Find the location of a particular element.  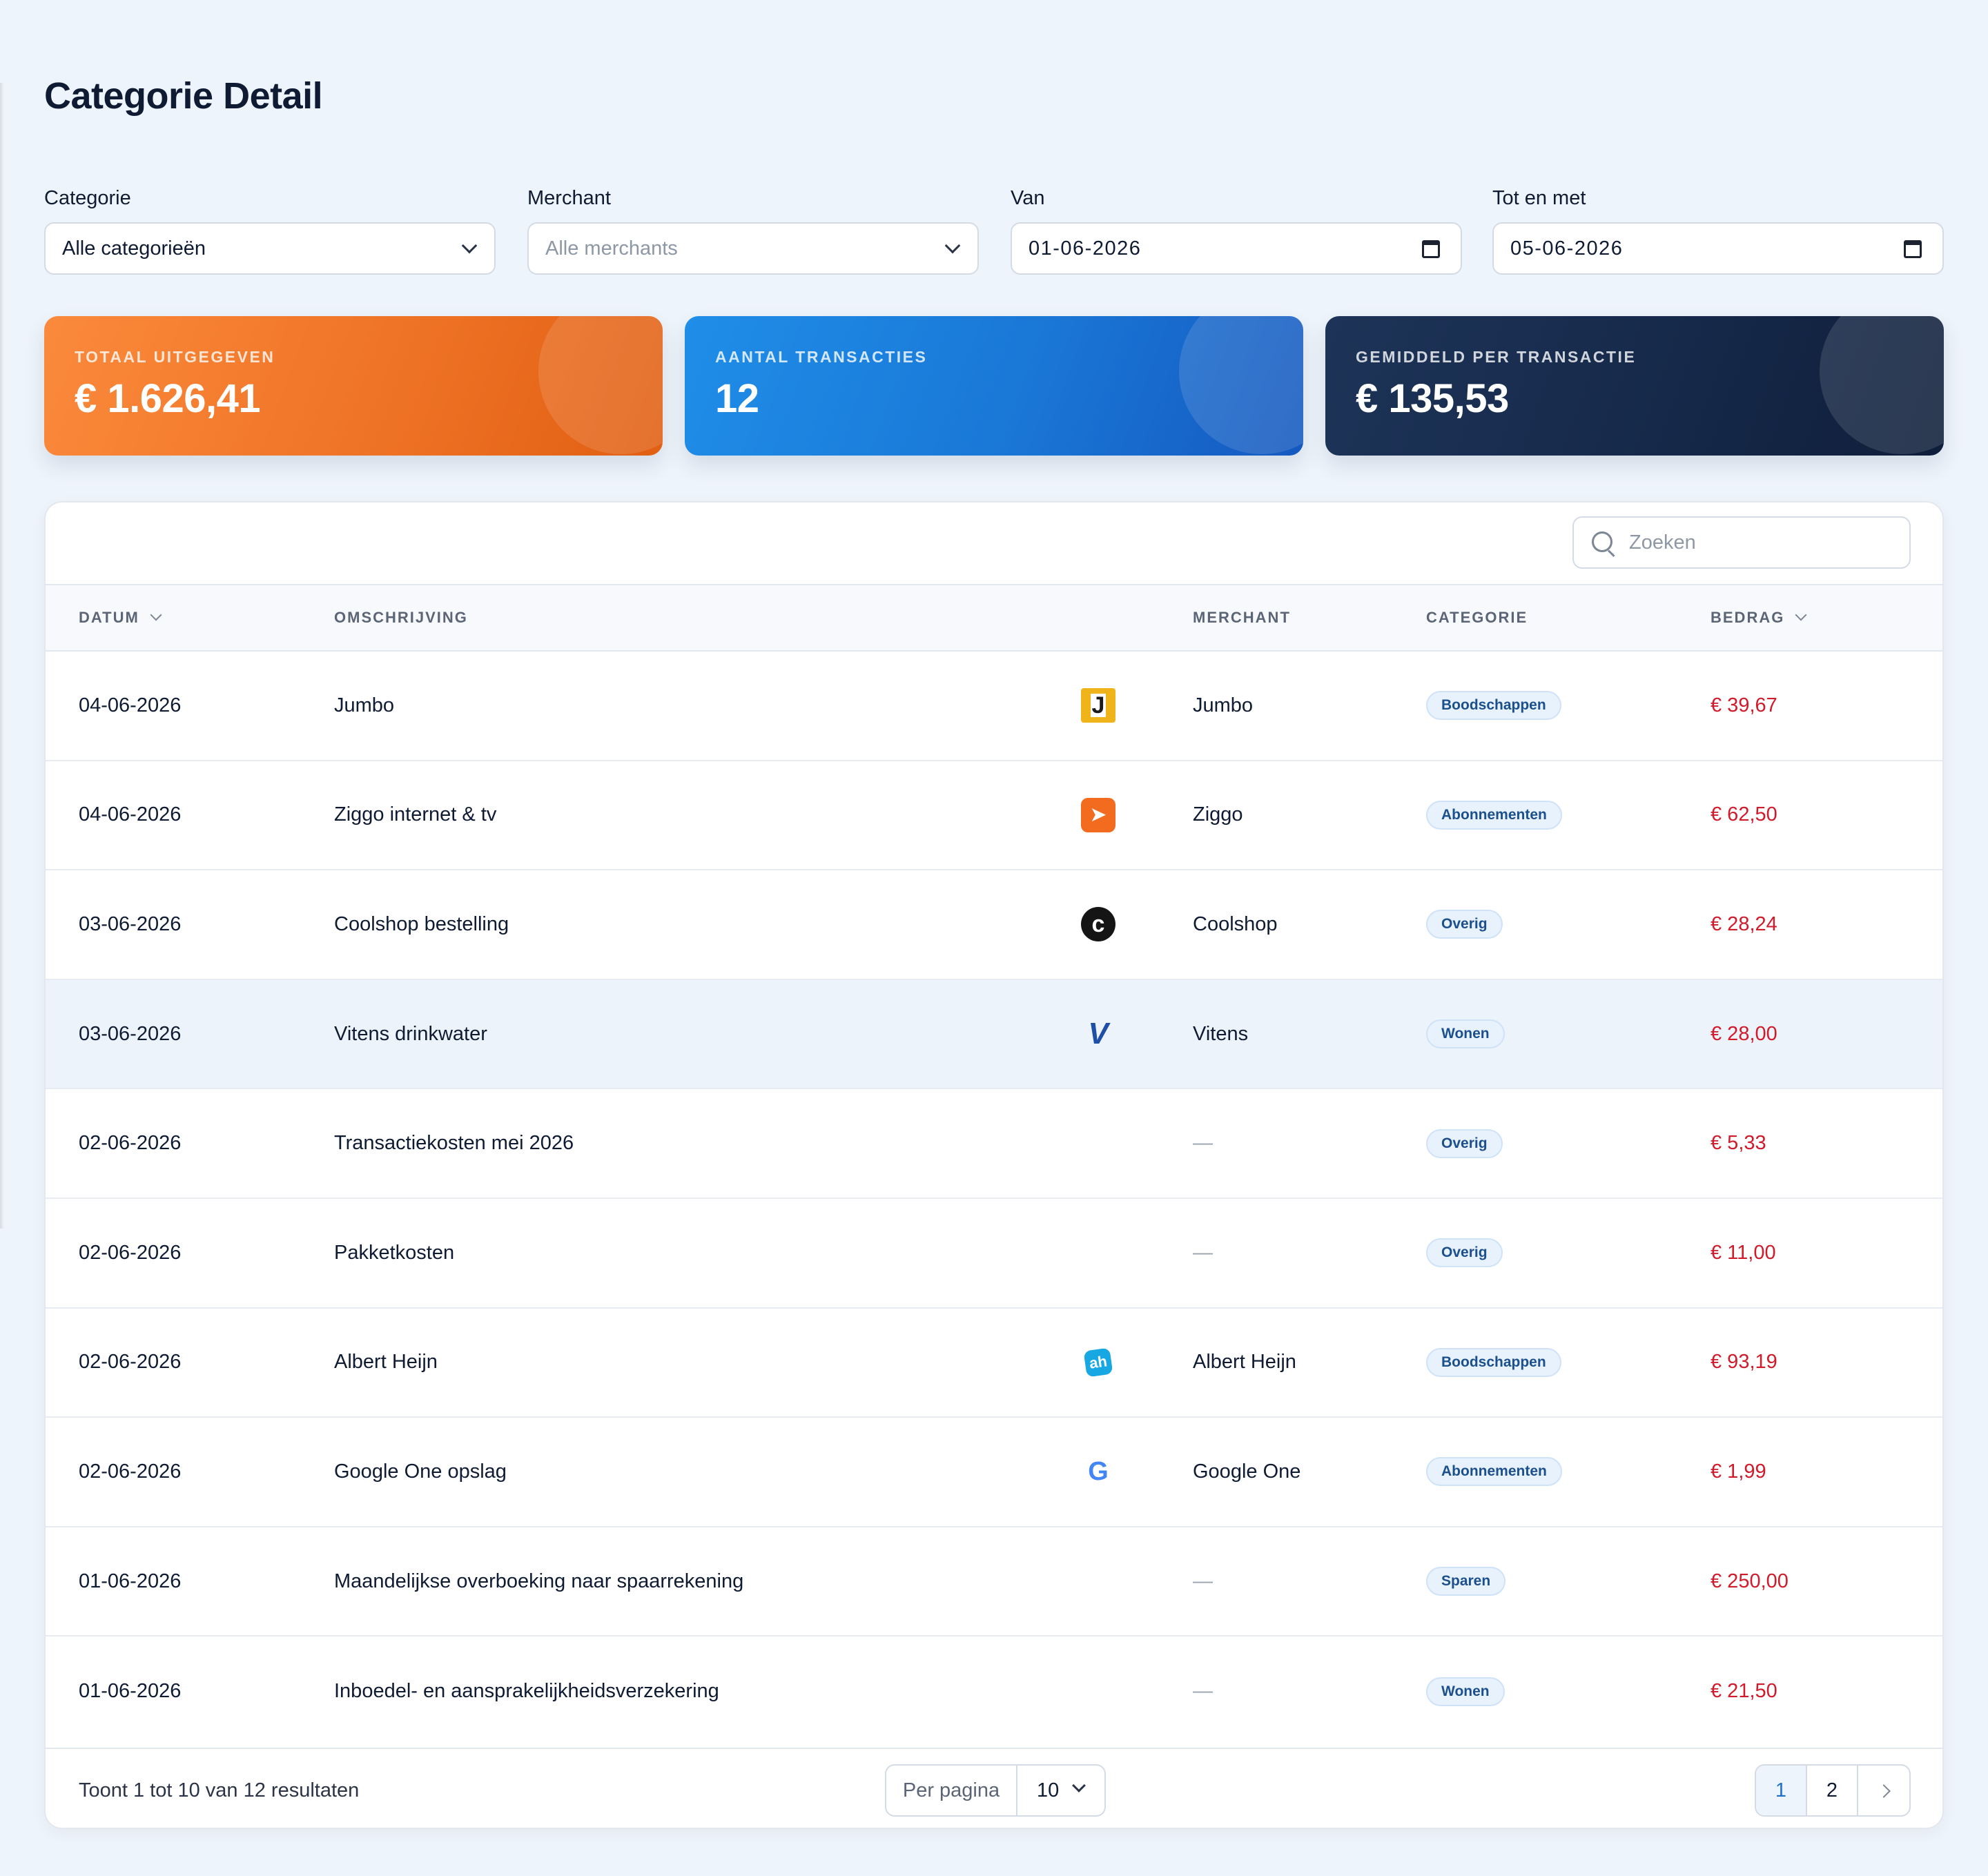

pagination: 1 2 is located at coordinates (1833, 1790).